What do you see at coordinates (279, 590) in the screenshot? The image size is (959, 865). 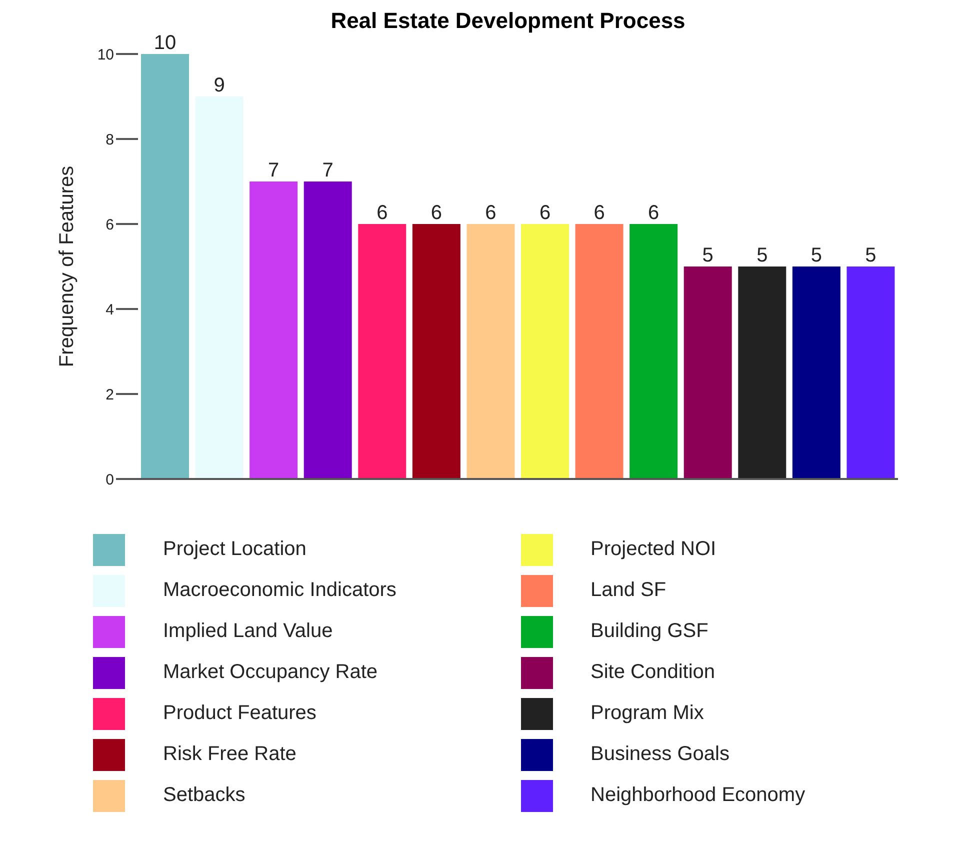 I see `legend-label: Macroeconomic Indicators` at bounding box center [279, 590].